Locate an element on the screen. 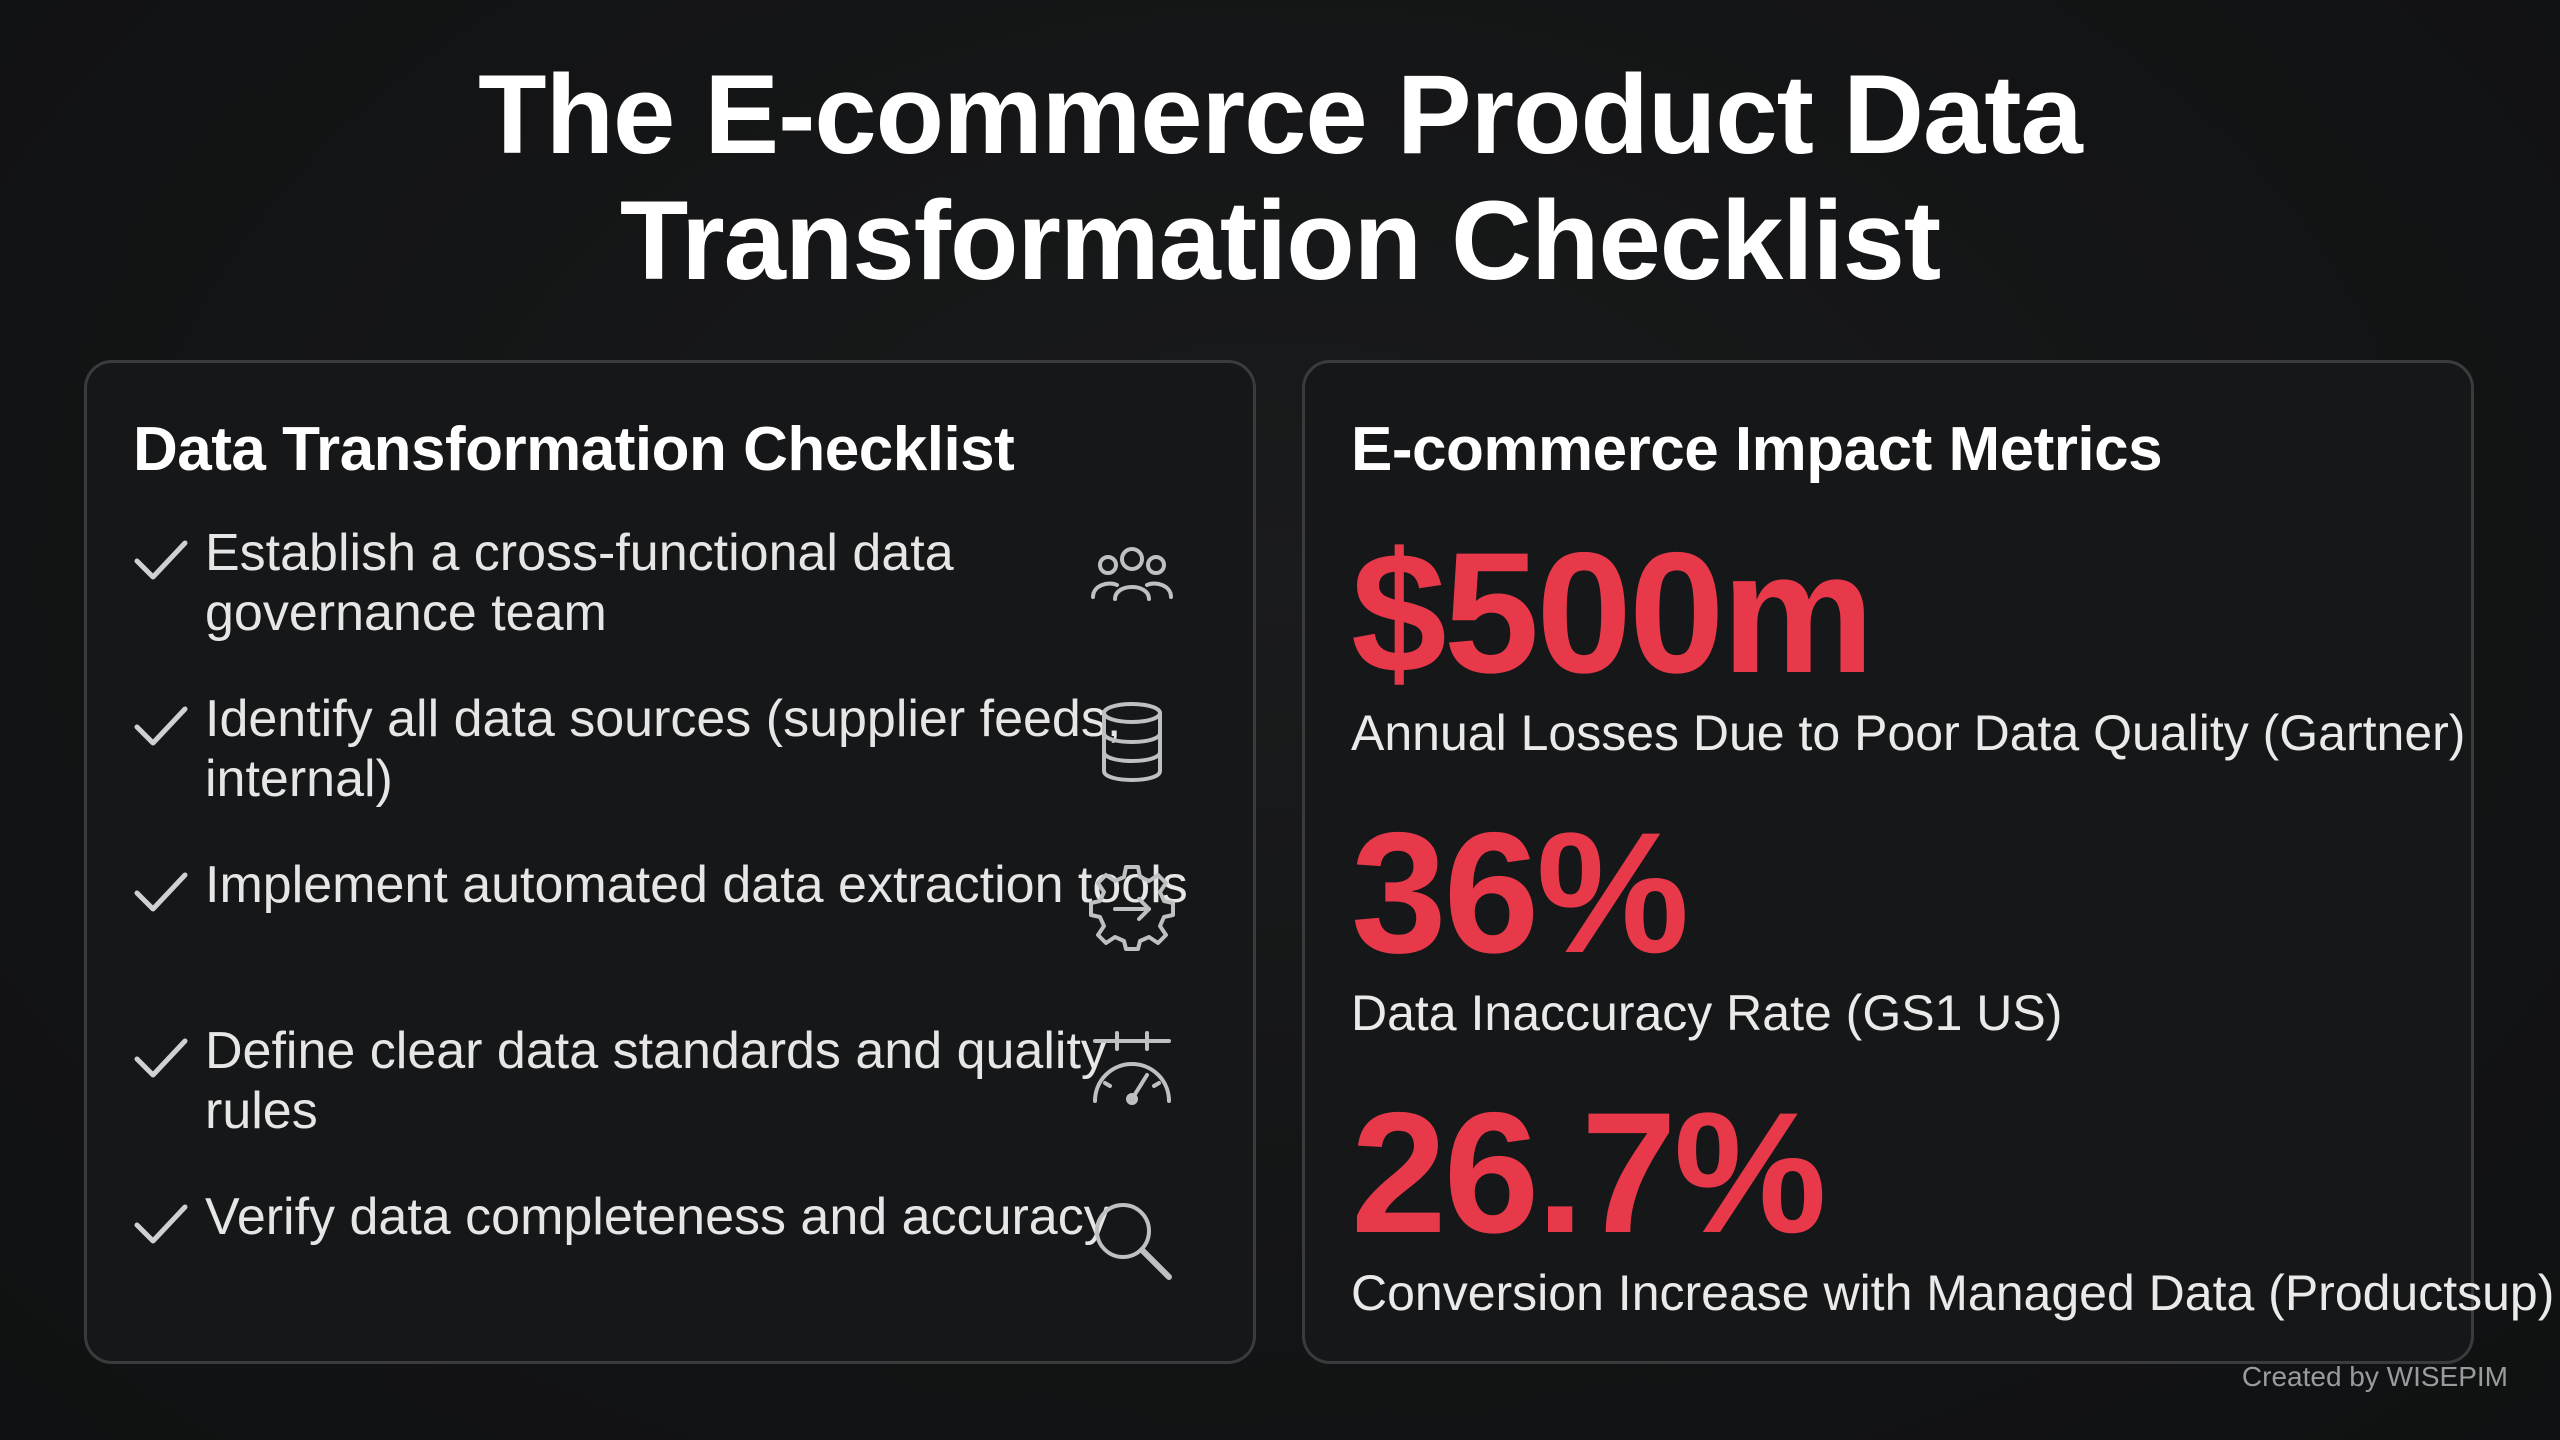 The image size is (2560, 1440). gauge-icon is located at coordinates (1132, 1068).